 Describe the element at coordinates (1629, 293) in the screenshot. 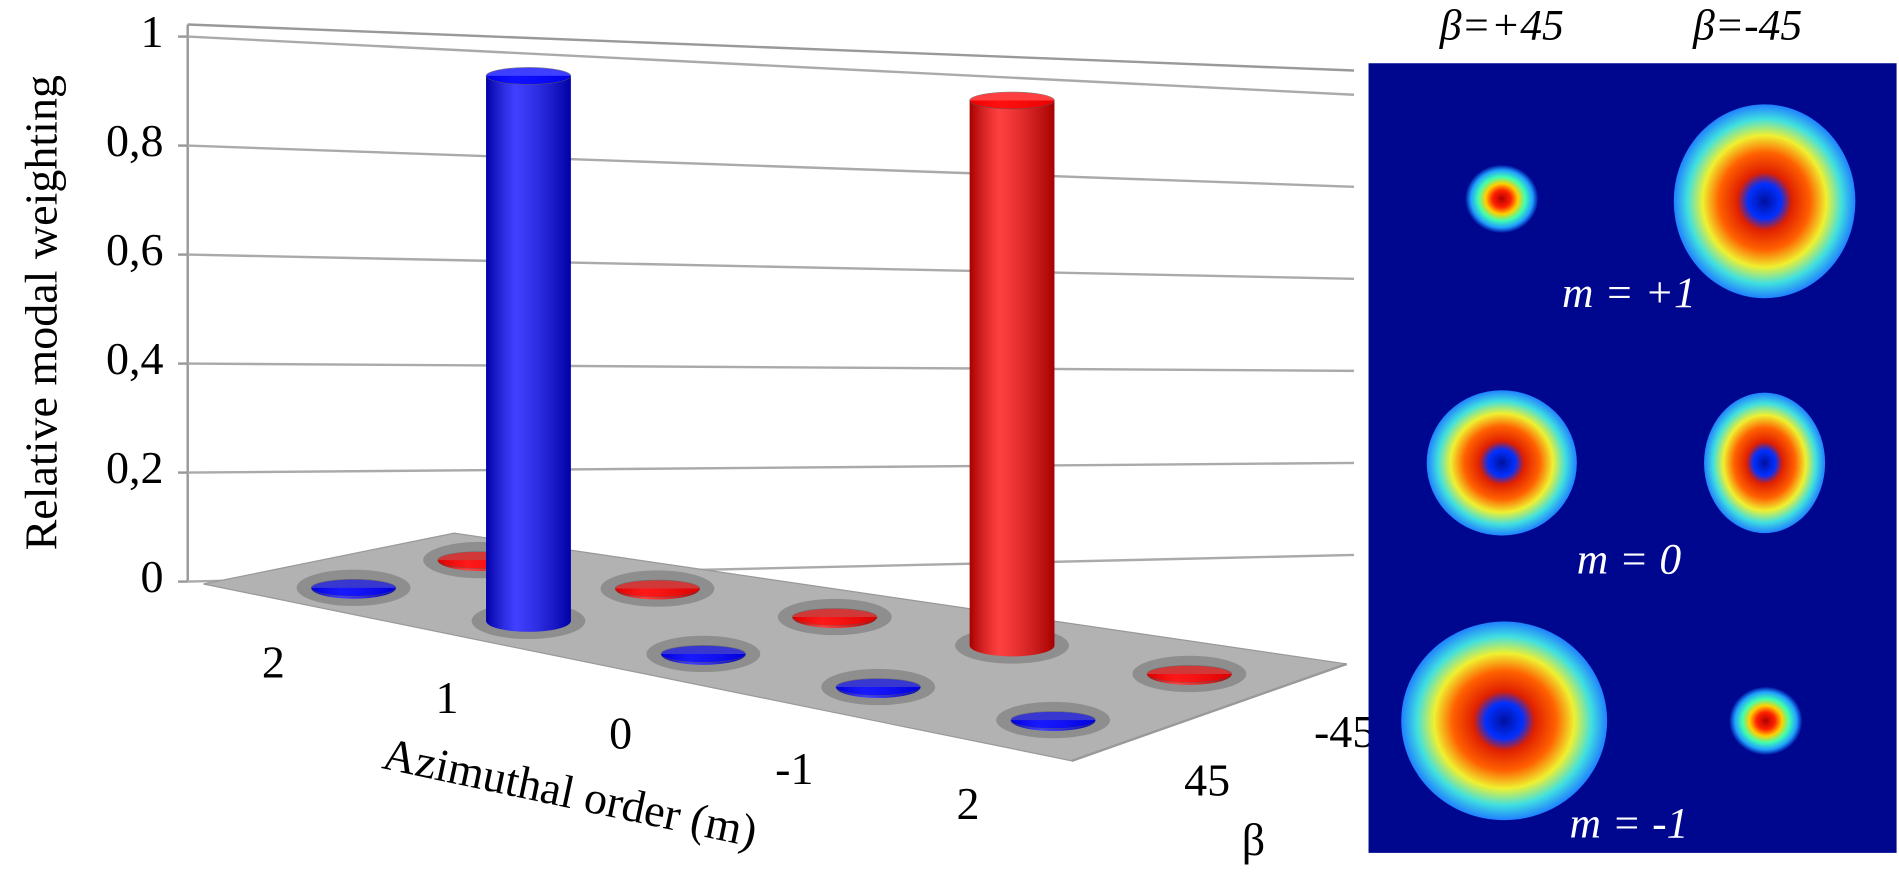

I see `row-label: m = +1` at that location.